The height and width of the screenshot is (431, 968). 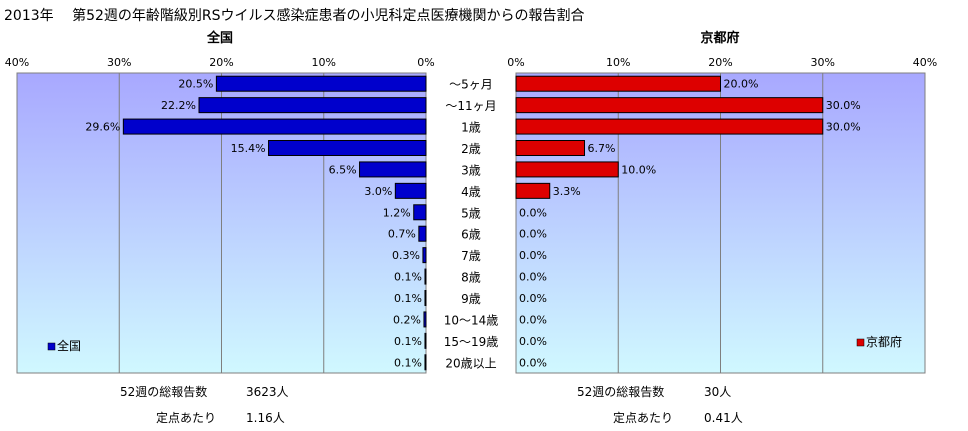 I want to click on right-tick-label: 0%, so click(x=515, y=62).